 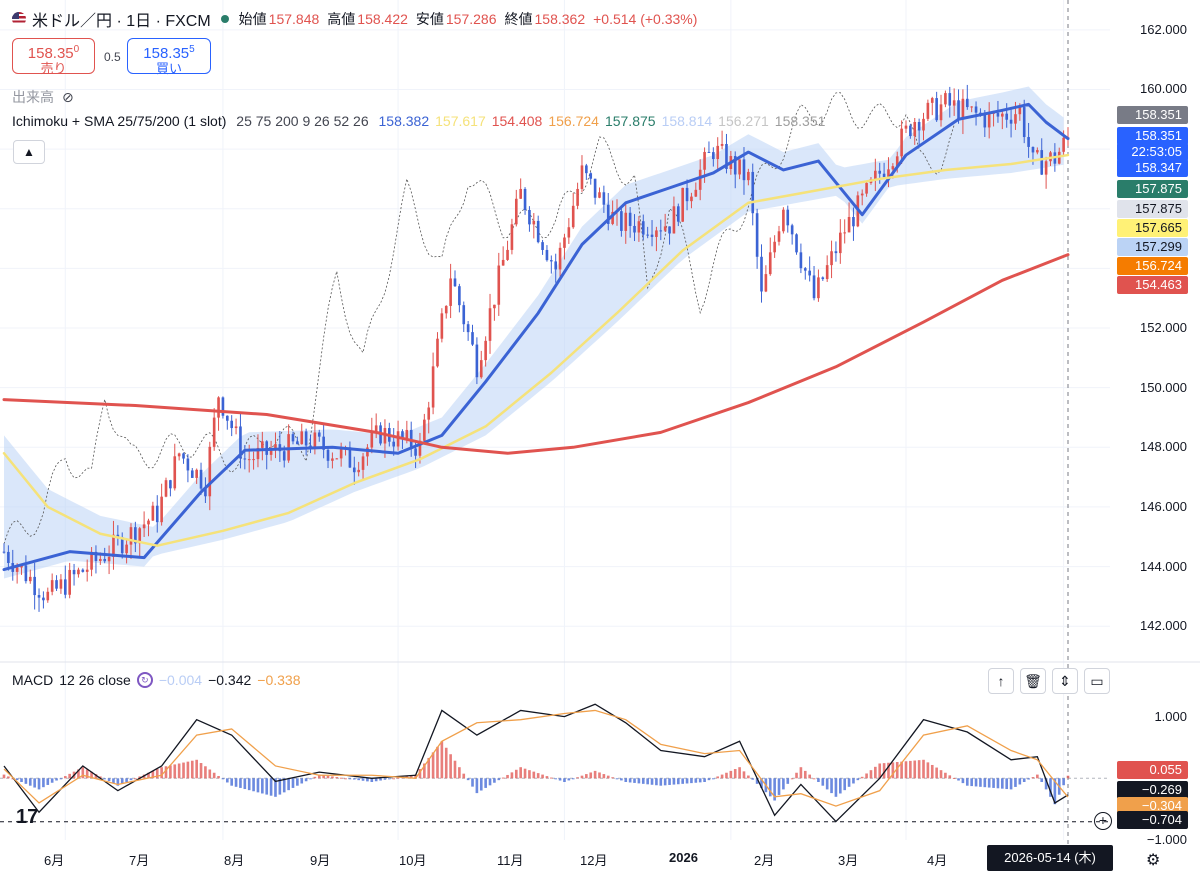 What do you see at coordinates (29, 152) in the screenshot?
I see `collapse-legend-button: ▲` at bounding box center [29, 152].